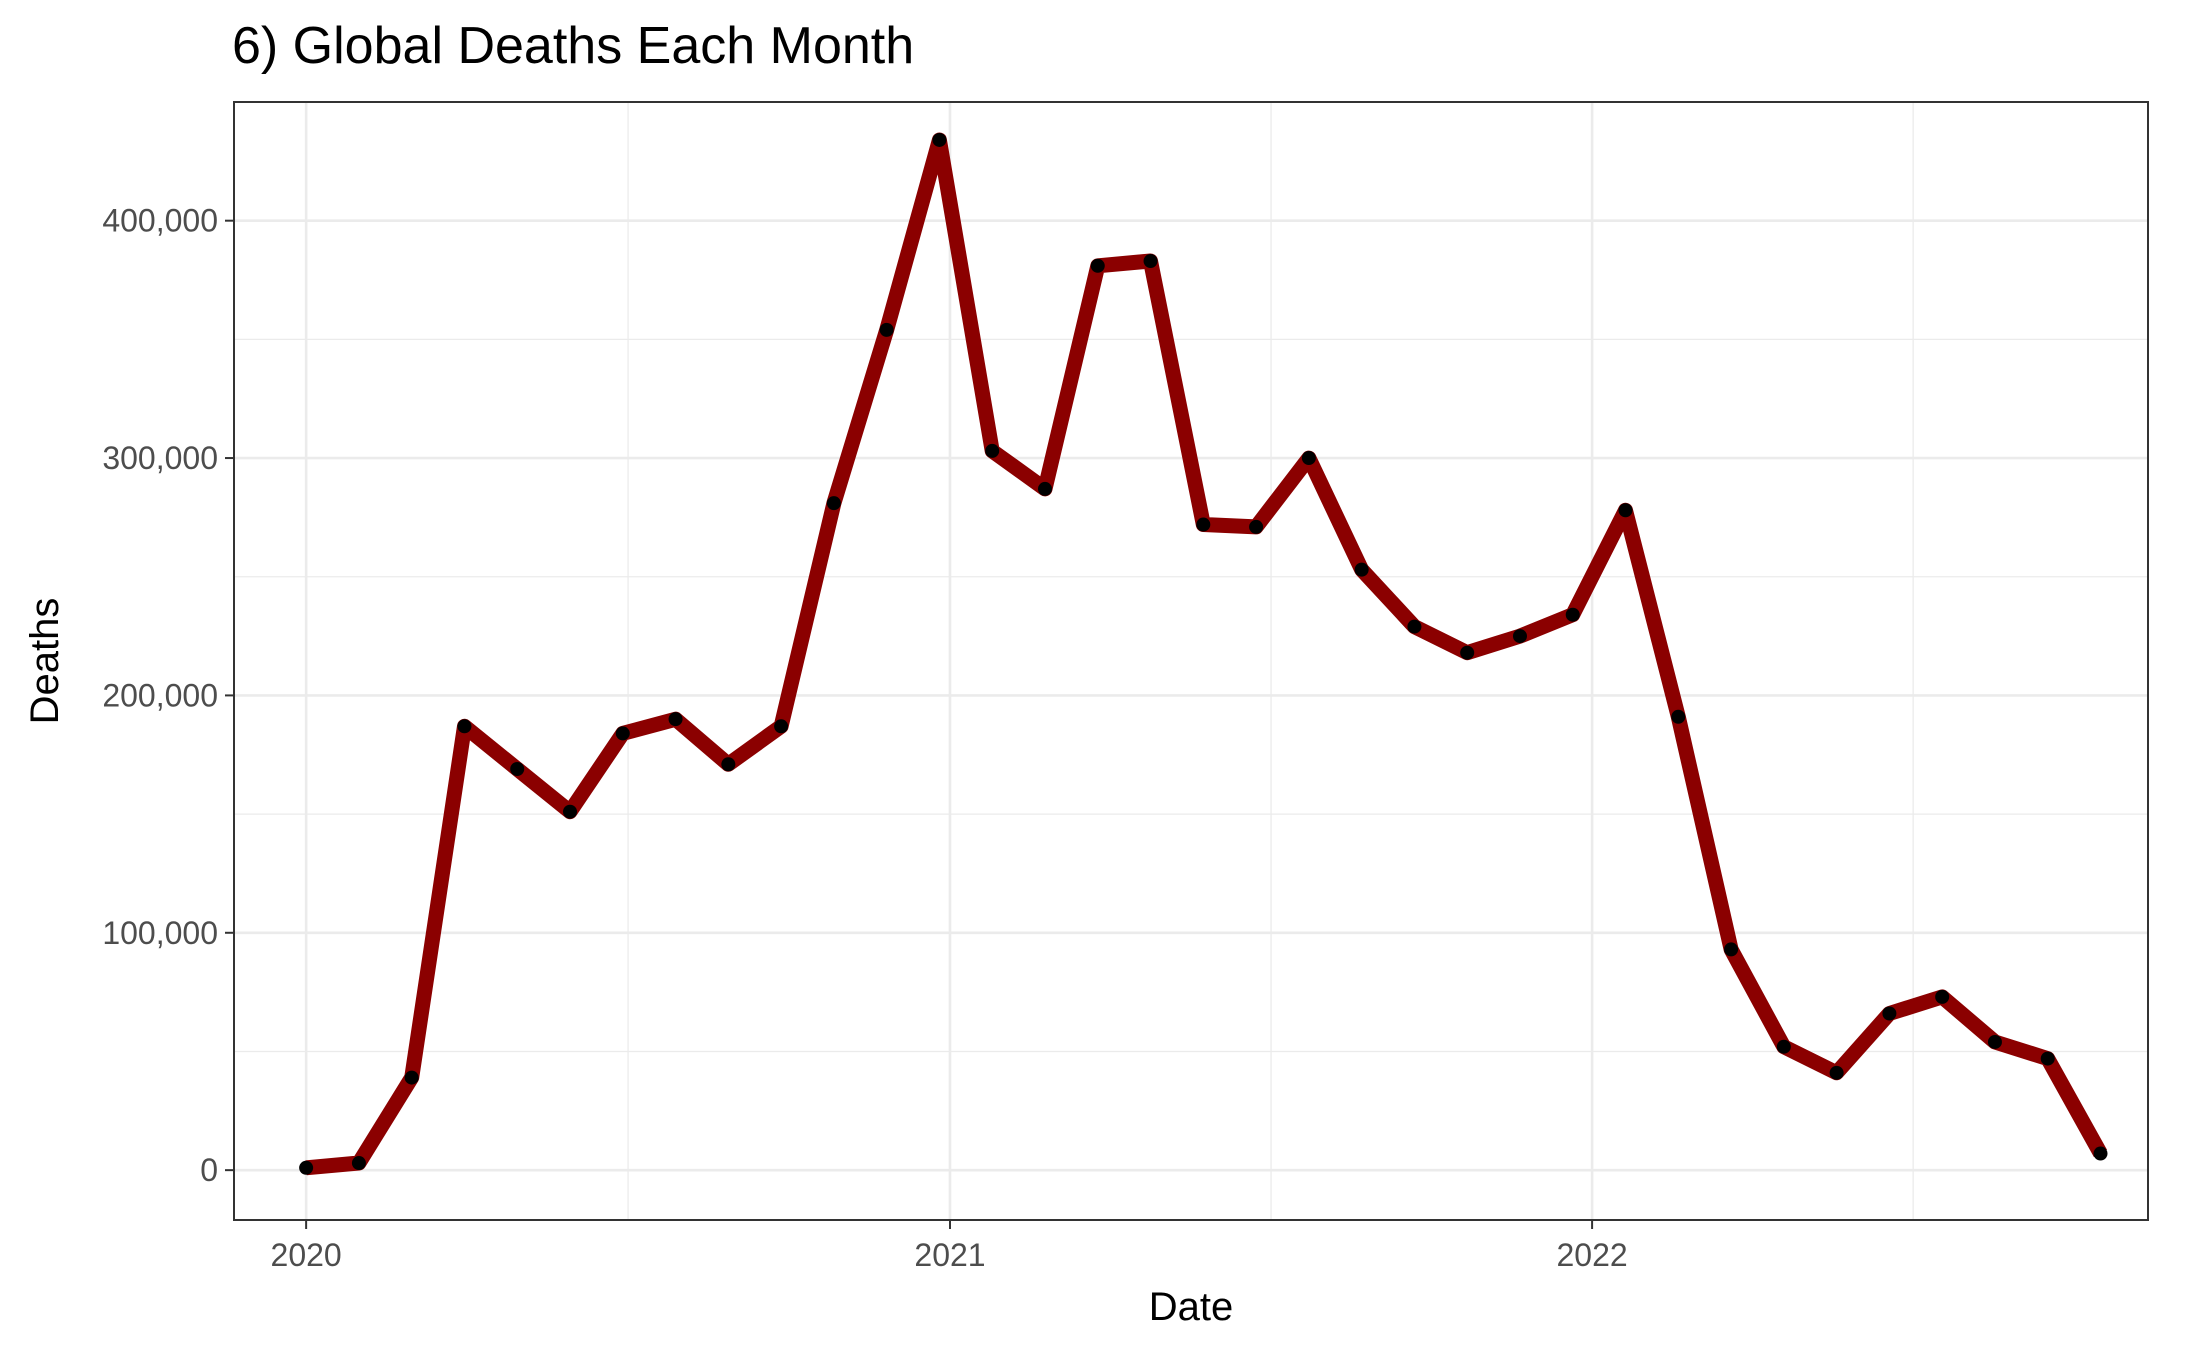 This screenshot has height=1350, width=2187. Describe the element at coordinates (1592, 1255) in the screenshot. I see `x-tick-label: 2022` at that location.